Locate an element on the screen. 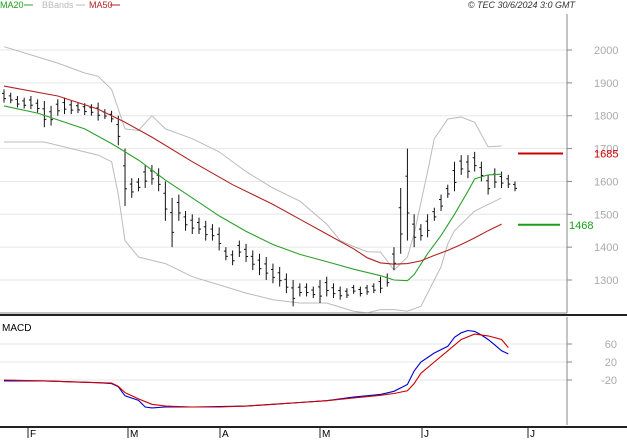  x-axis-bar is located at coordinates (313, 427).